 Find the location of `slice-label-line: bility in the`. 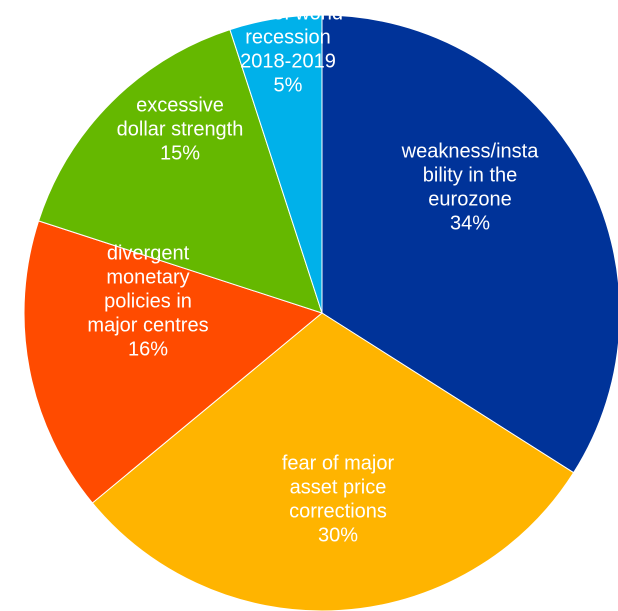

slice-label-line: bility in the is located at coordinates (470, 175).